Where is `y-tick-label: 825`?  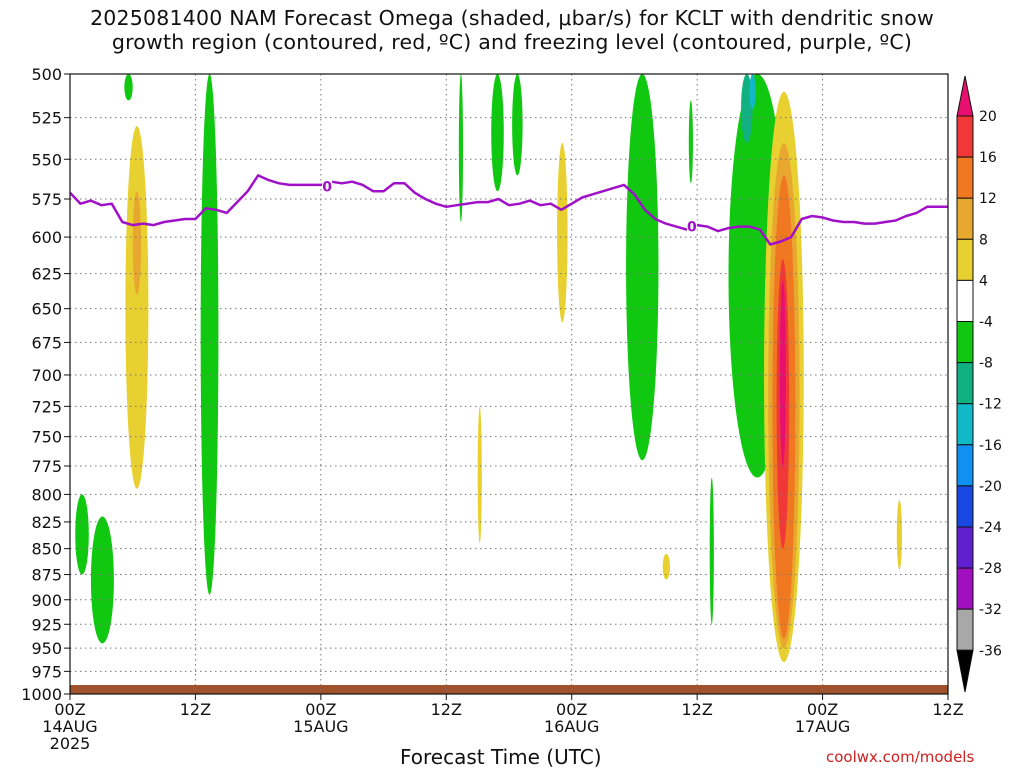
y-tick-label: 825 is located at coordinates (46, 522).